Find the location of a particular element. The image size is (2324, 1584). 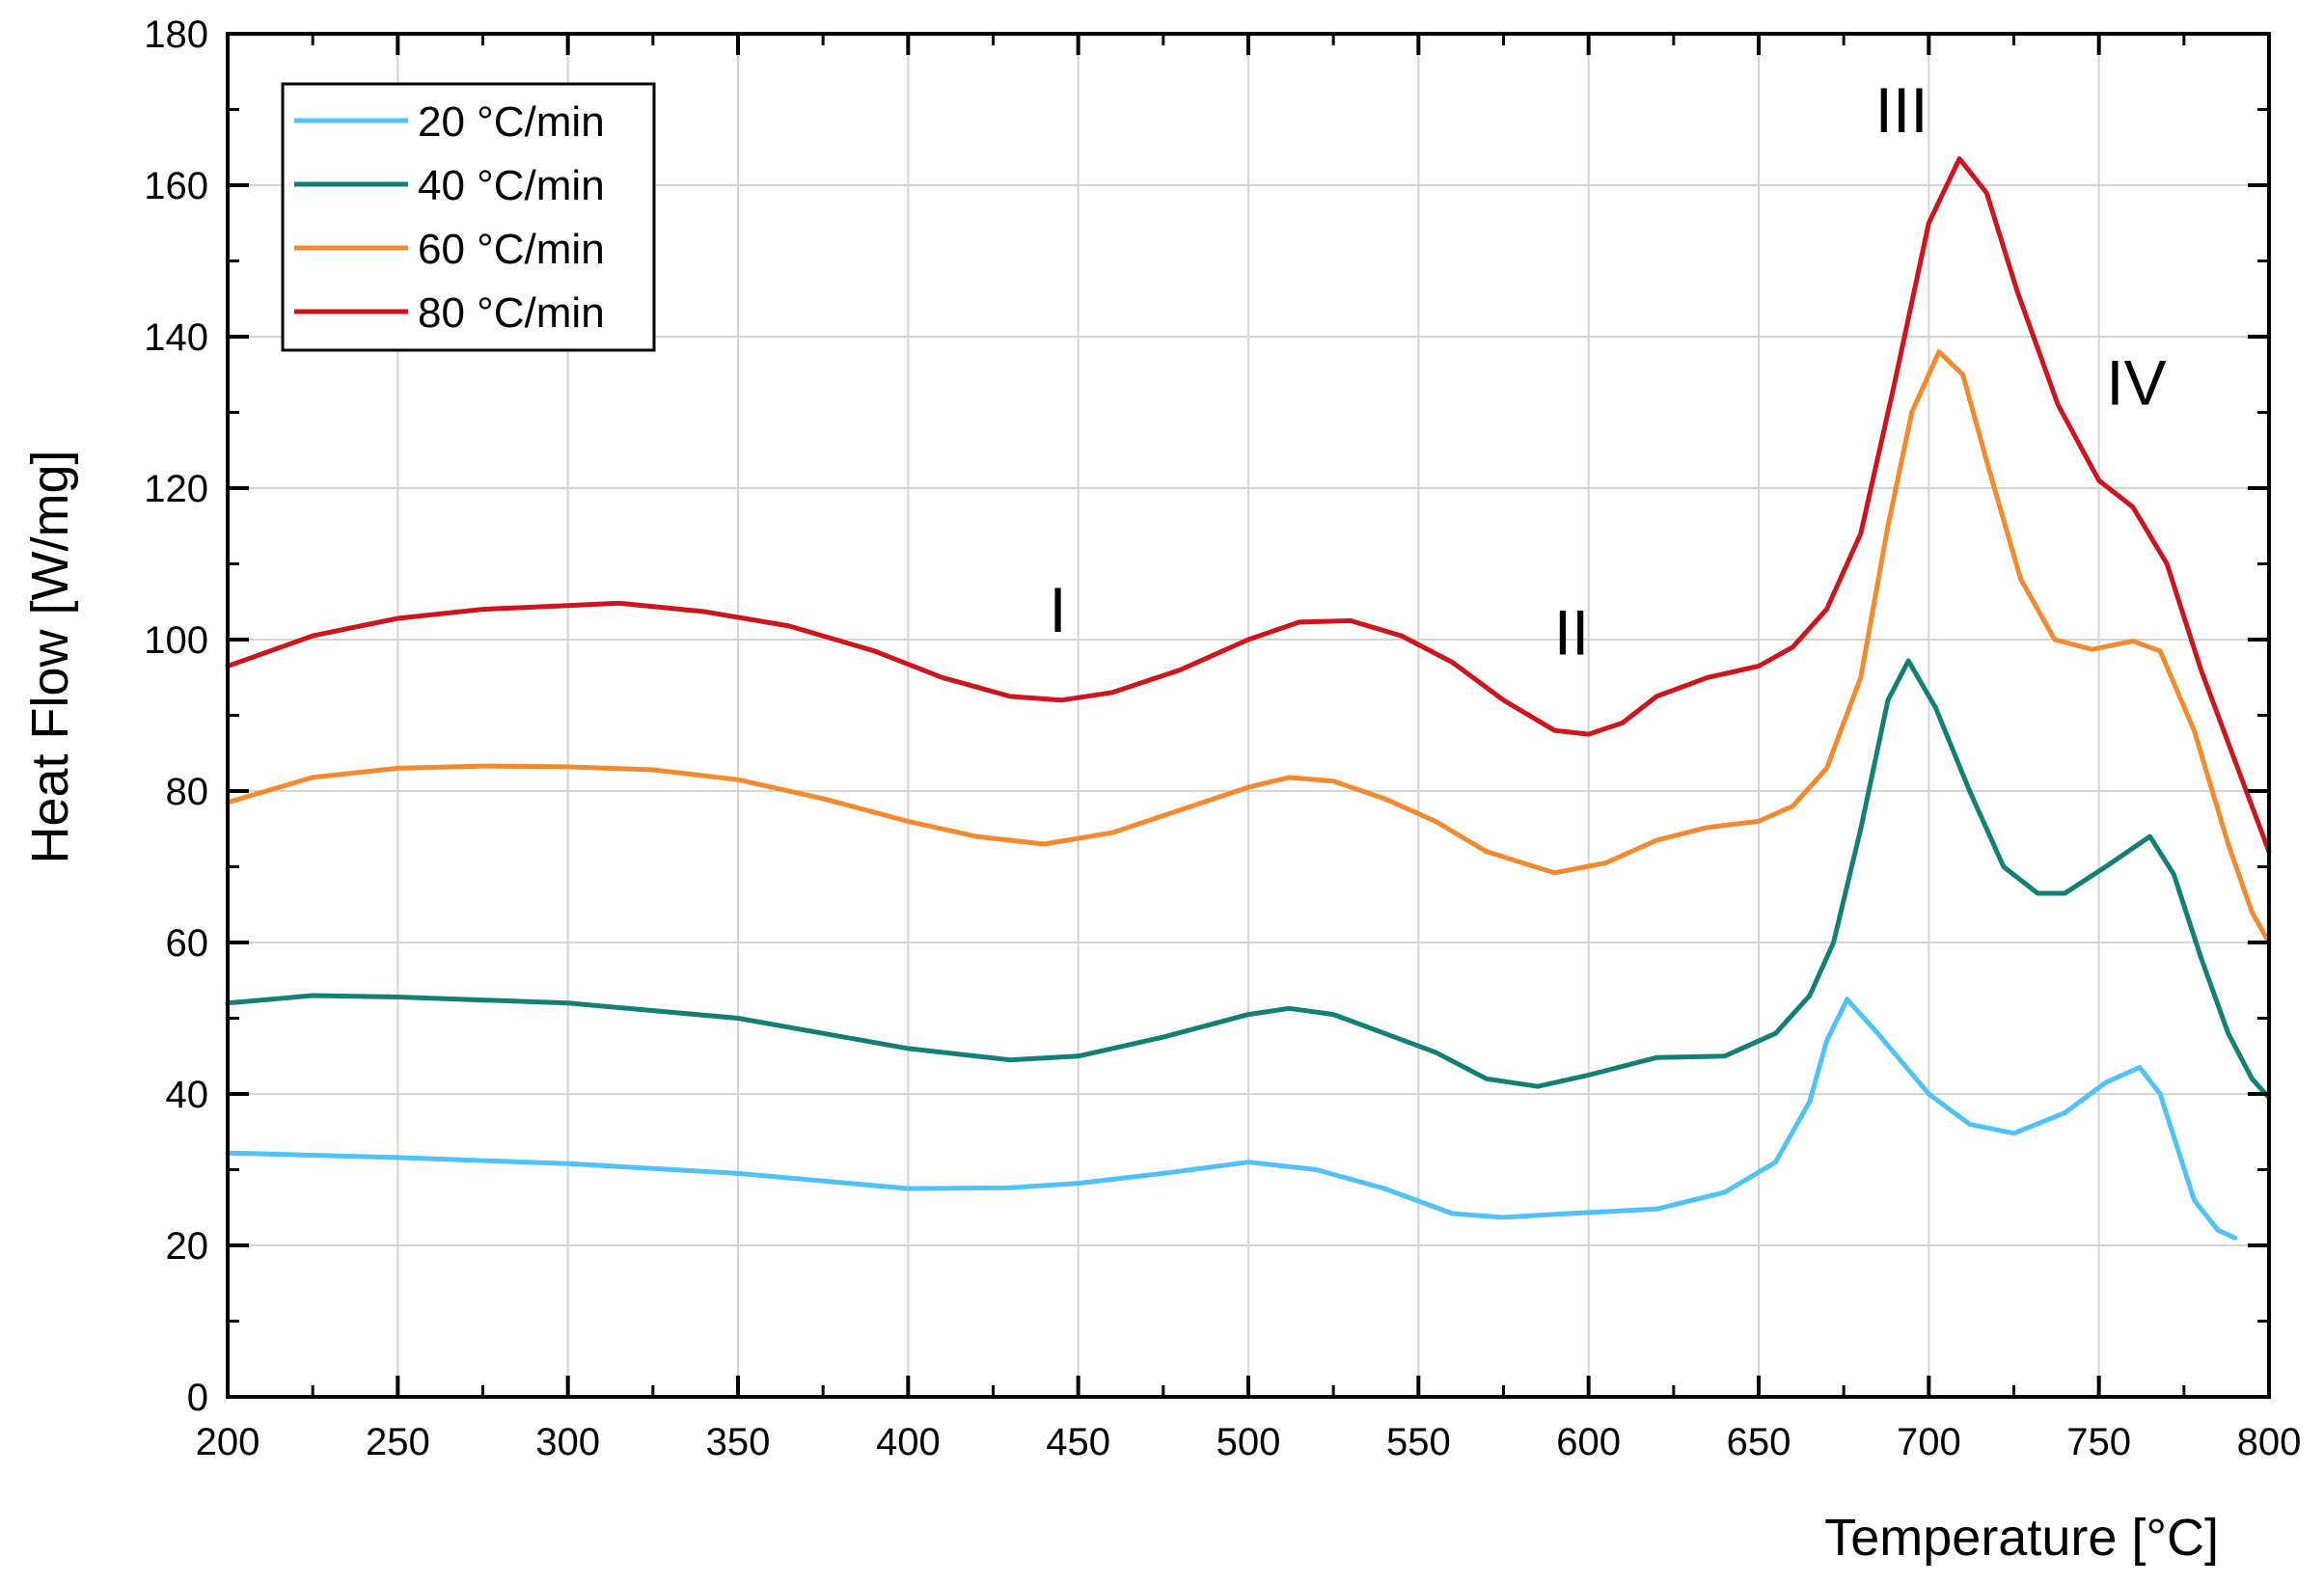

x-tick-label: 650 is located at coordinates (1759, 1442).